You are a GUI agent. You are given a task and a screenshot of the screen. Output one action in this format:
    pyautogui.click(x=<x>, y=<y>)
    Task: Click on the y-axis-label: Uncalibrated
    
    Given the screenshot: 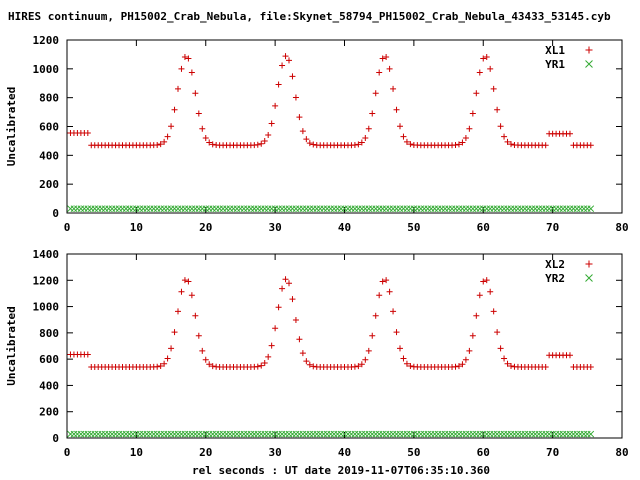 What is the action you would take?
    pyautogui.click(x=11, y=345)
    